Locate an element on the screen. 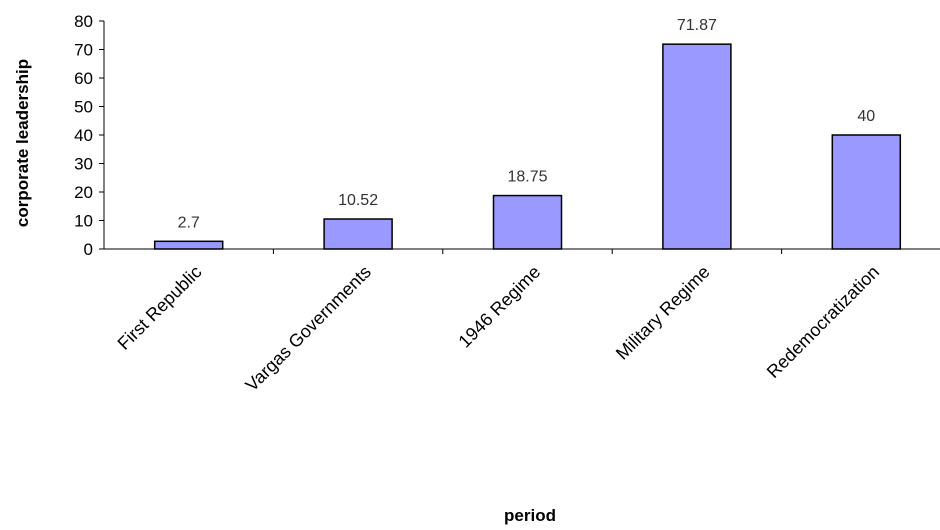  y-tick-label: 20 is located at coordinates (83, 192).